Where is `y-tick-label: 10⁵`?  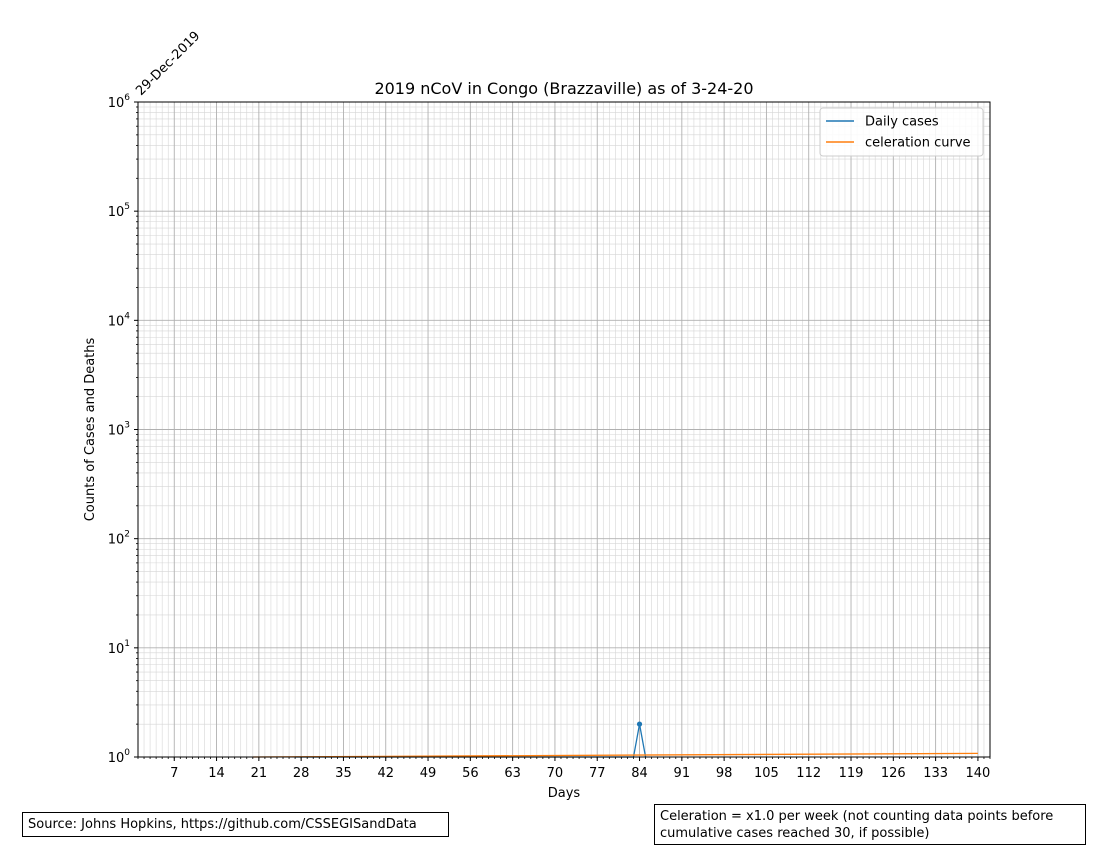 y-tick-label: 10⁵ is located at coordinates (119, 211).